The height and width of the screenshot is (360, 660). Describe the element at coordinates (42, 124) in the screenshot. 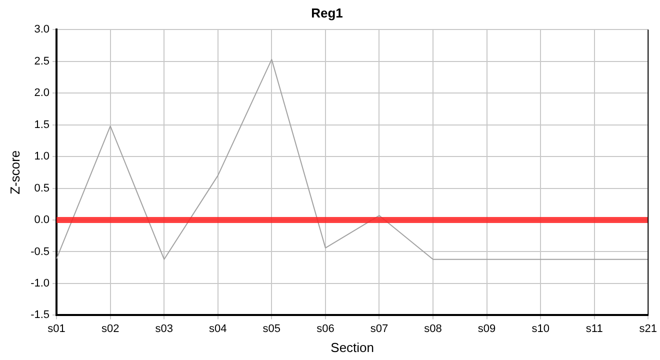

I see `y-tick-label: 1.5` at that location.